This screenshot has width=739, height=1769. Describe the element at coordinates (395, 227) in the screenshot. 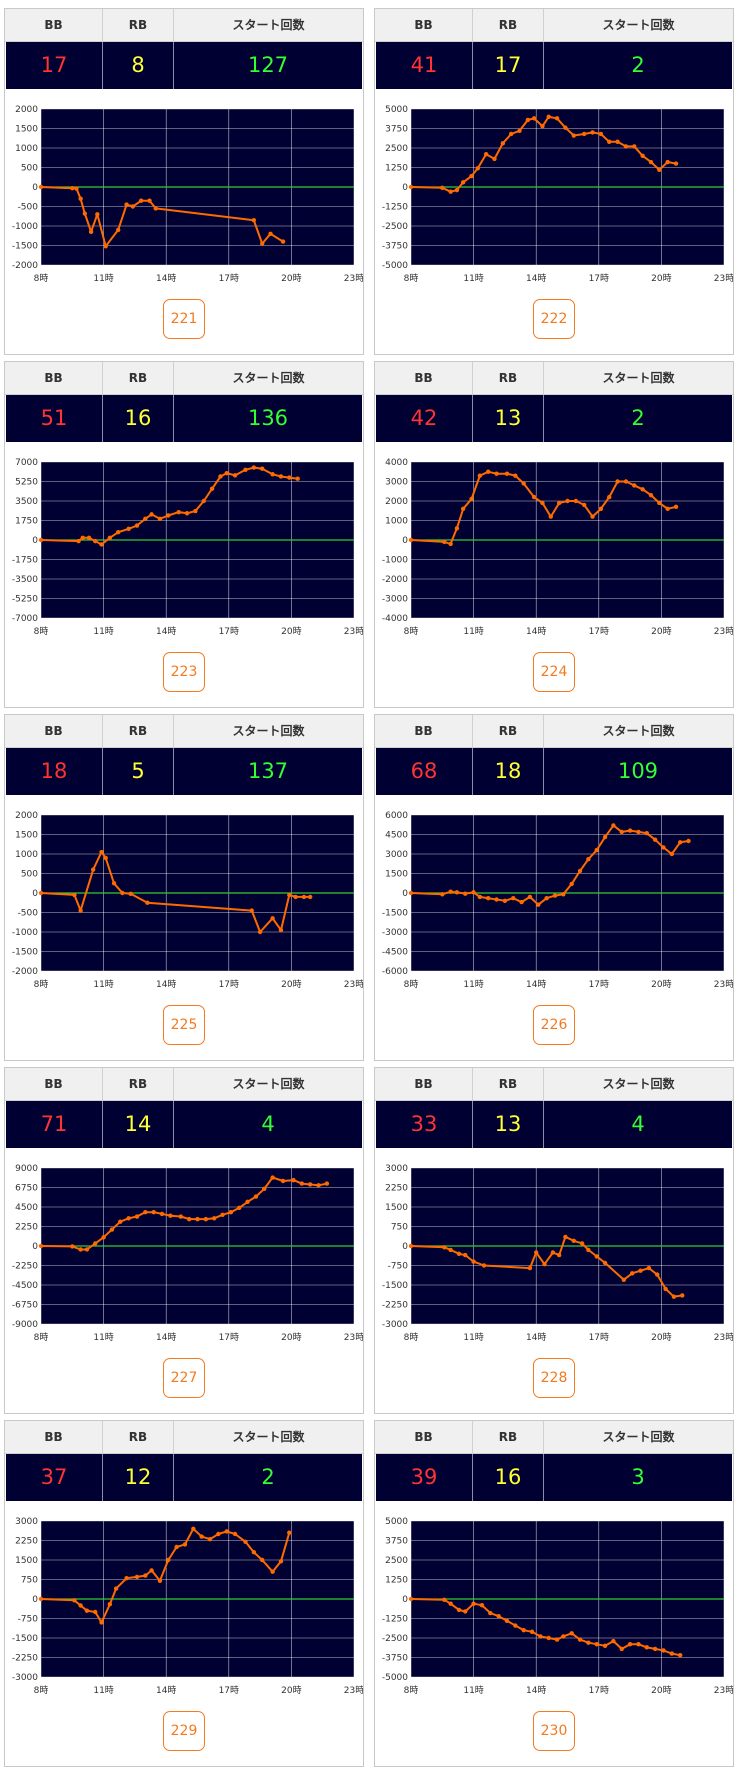

I see `y-tick-label: -2500` at that location.